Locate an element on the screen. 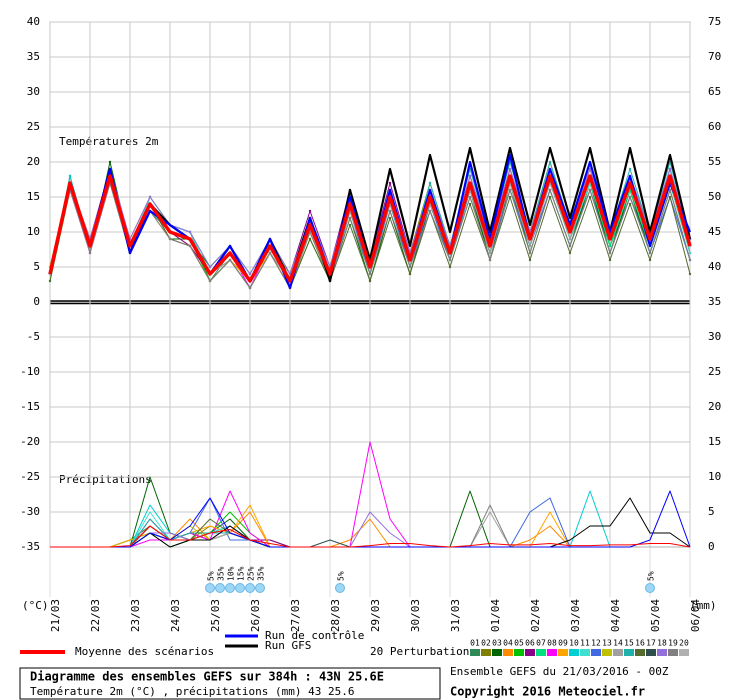 The width and height of the screenshot is (740, 700). y2-tick-label: 55 is located at coordinates (714, 161).